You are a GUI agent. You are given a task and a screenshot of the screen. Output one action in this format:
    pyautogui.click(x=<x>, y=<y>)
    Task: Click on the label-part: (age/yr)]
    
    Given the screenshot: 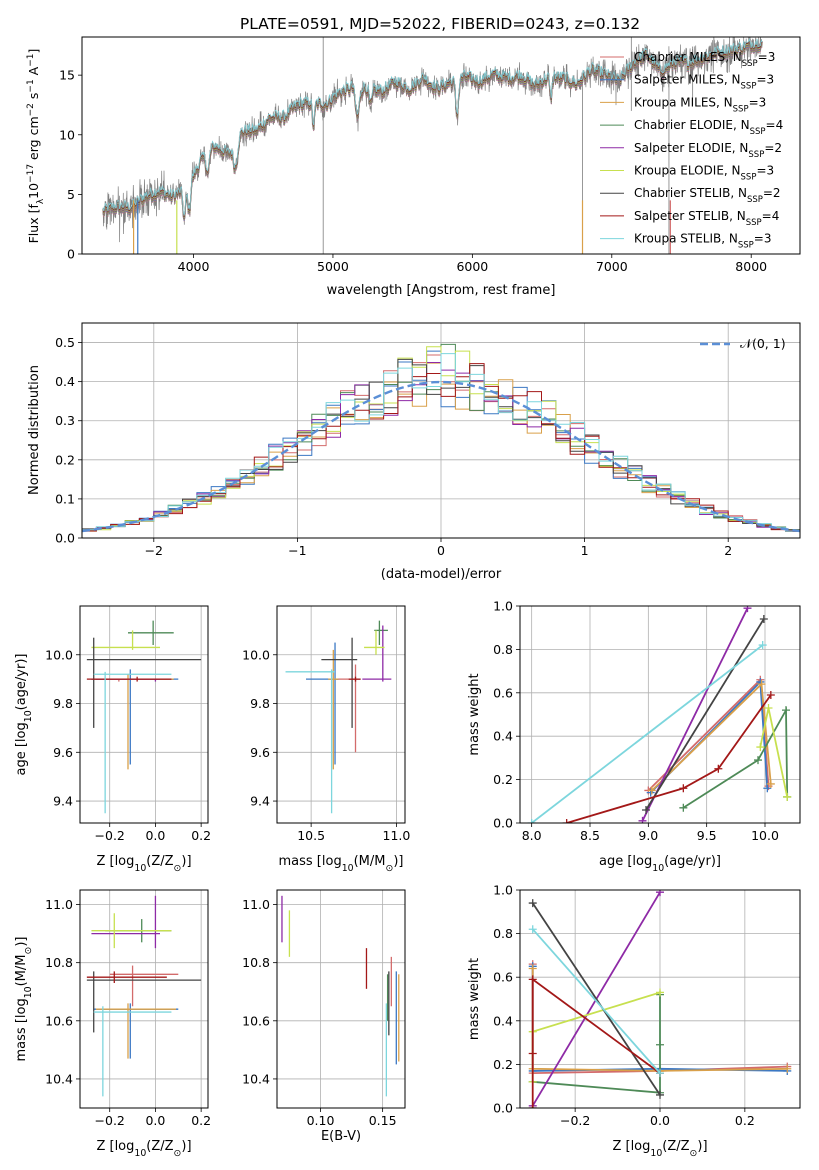 What is the action you would take?
    pyautogui.click(x=692, y=861)
    